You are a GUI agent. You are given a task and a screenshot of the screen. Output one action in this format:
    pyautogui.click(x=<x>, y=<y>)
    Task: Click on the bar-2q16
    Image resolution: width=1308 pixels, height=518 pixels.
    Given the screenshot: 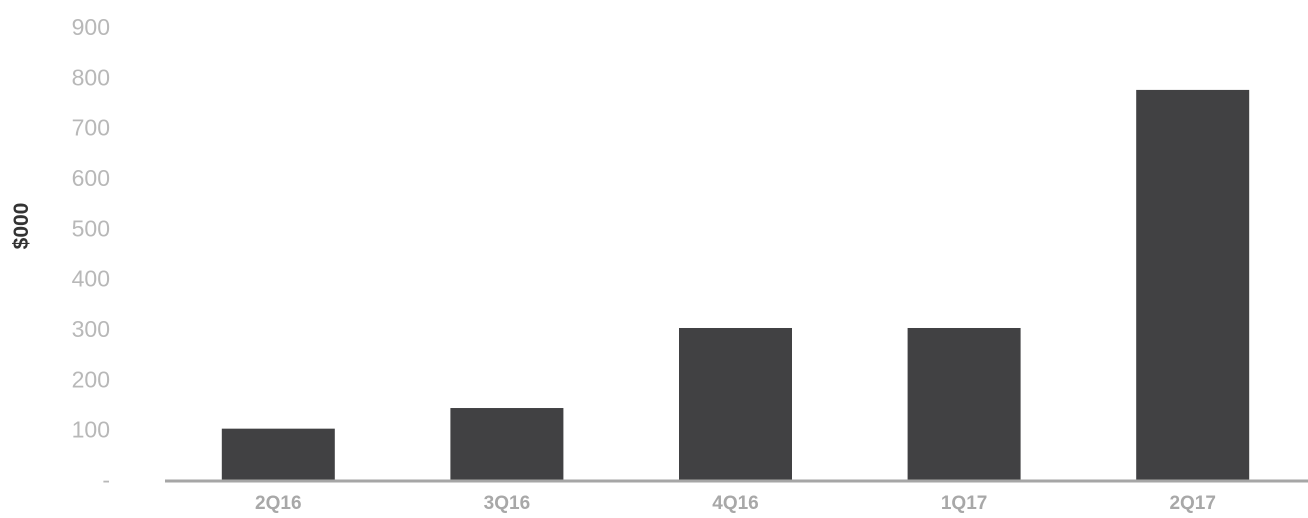 What is the action you would take?
    pyautogui.click(x=278, y=454)
    